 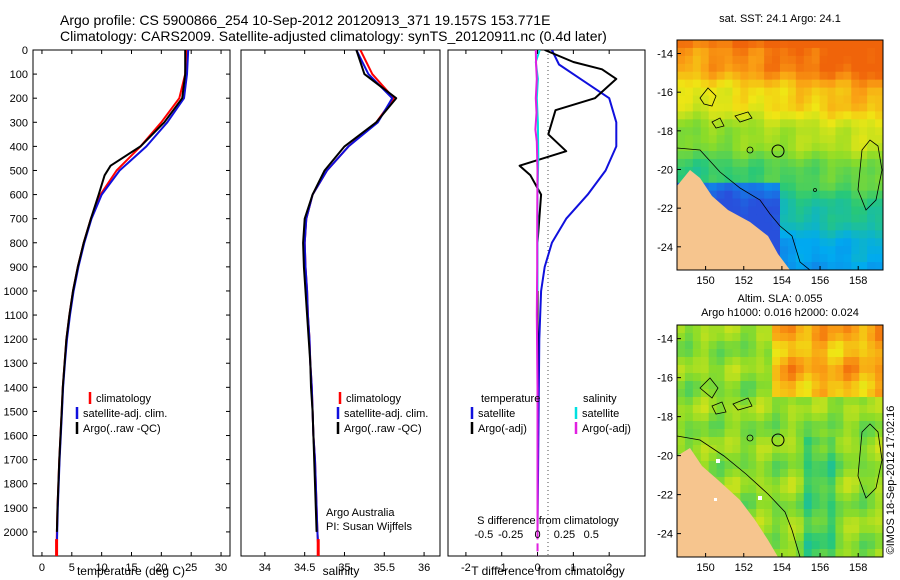 I want to click on temperature-xtick-label: 5, so click(x=72, y=568).